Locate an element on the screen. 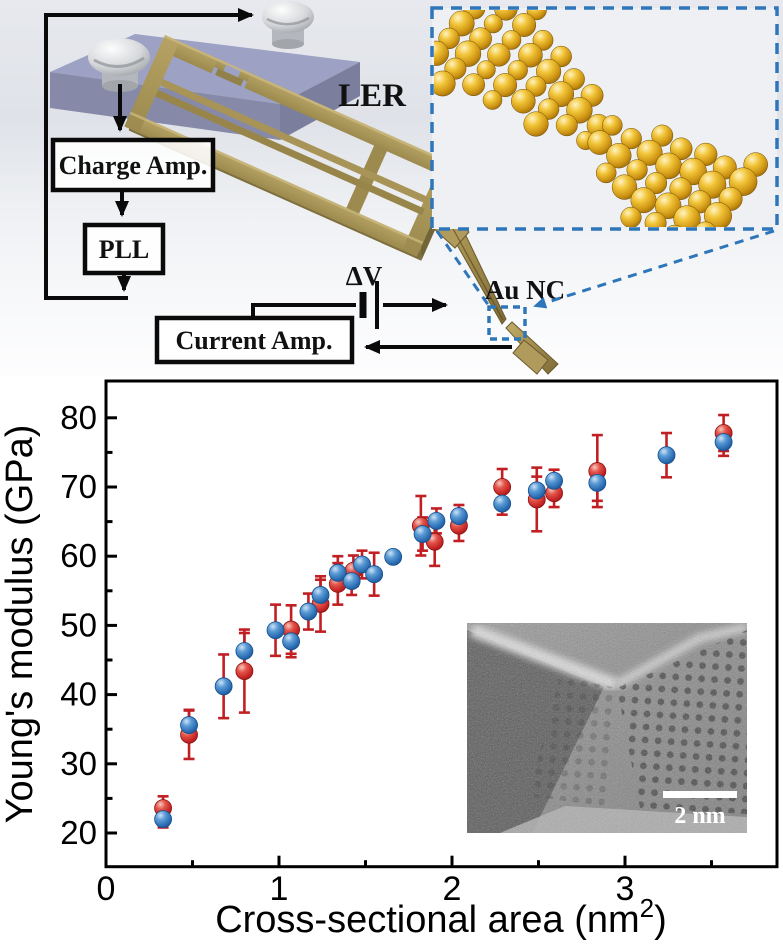 The width and height of the screenshot is (783, 947). battery-symbol is located at coordinates (369, 305).